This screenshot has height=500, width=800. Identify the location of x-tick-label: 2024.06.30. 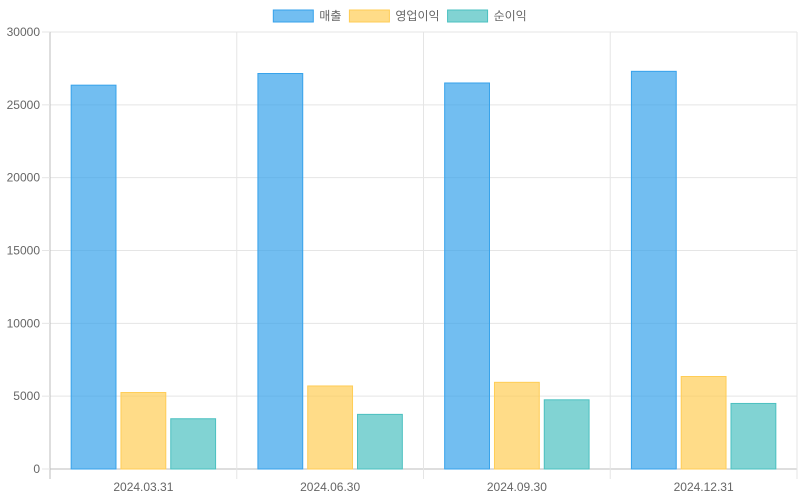
(330, 487).